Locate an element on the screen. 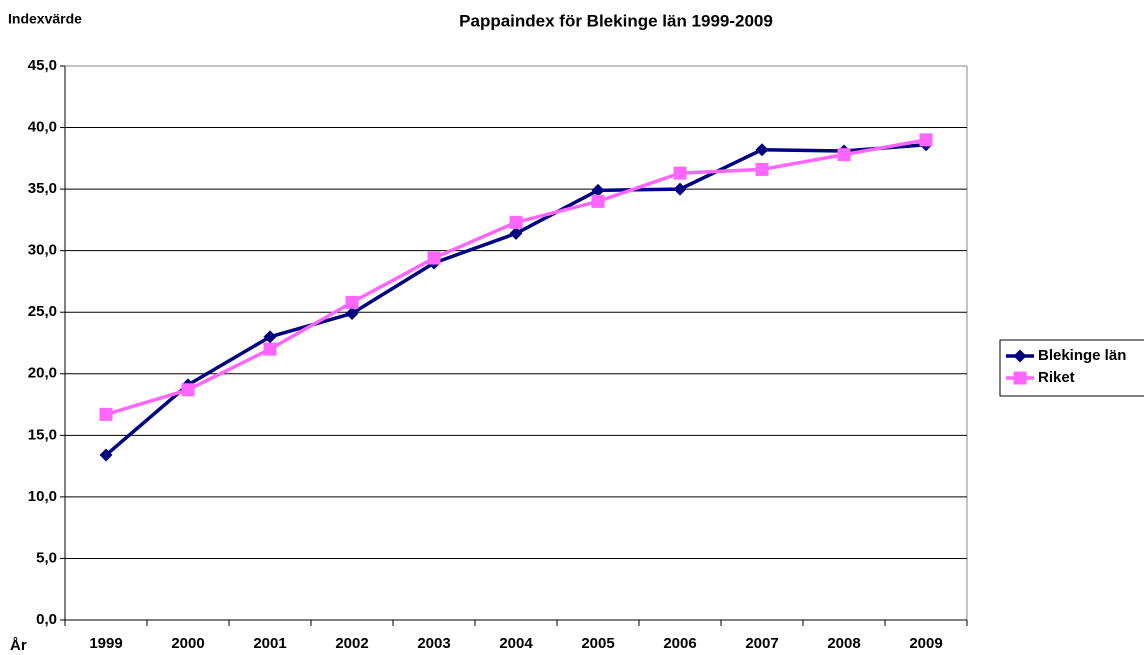  legend-box is located at coordinates (1071, 368).